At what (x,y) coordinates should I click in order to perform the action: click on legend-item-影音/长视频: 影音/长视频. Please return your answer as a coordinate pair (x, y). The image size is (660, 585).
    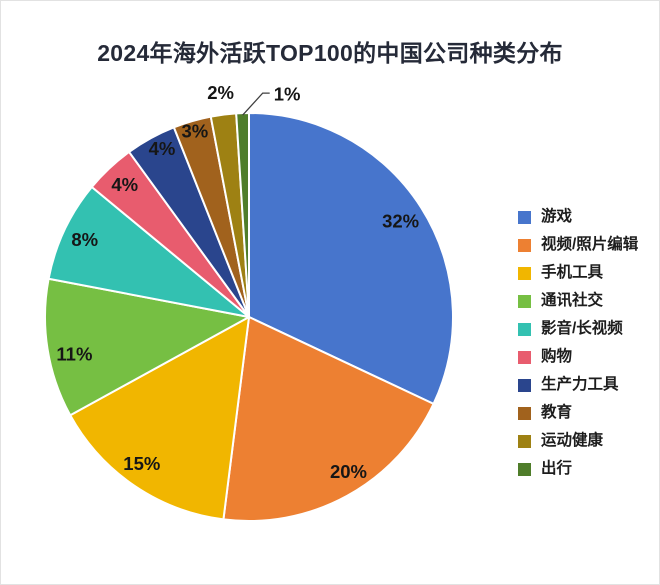
    Looking at the image, I should click on (578, 329).